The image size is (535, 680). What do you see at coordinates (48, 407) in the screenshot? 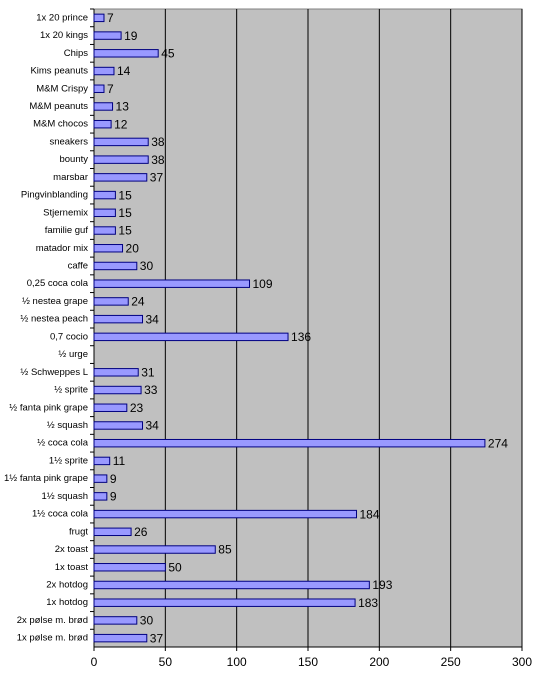
I see `y-tick-label: ½ fanta pink grape` at bounding box center [48, 407].